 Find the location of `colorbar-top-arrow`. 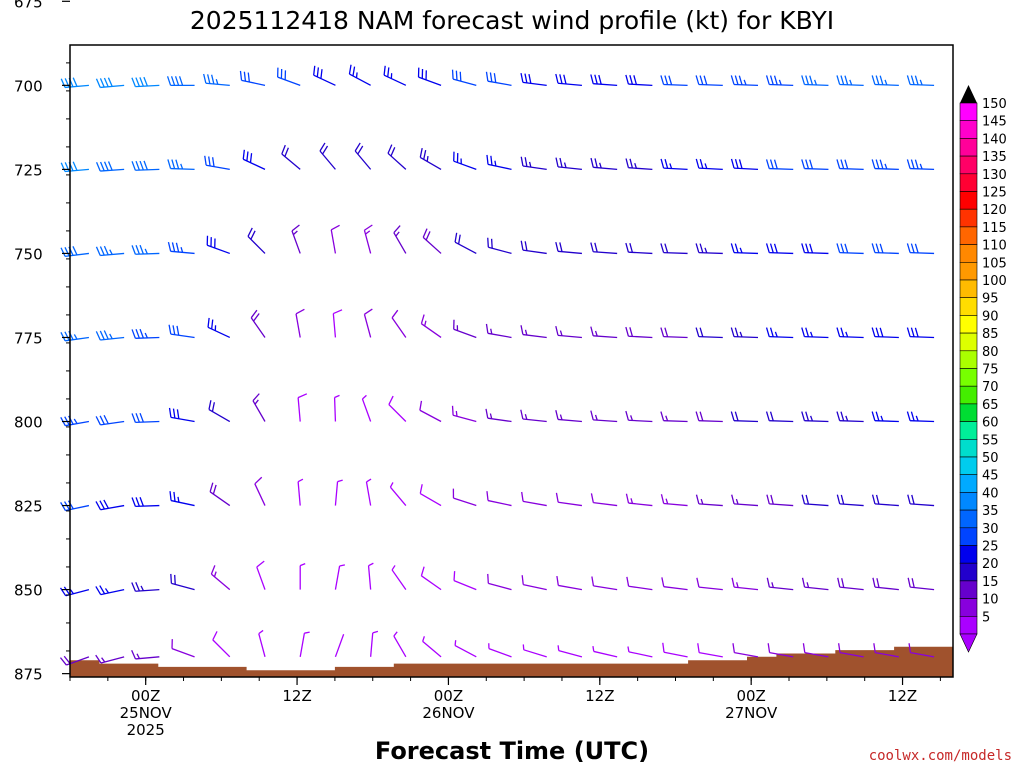

colorbar-top-arrow is located at coordinates (968, 94).